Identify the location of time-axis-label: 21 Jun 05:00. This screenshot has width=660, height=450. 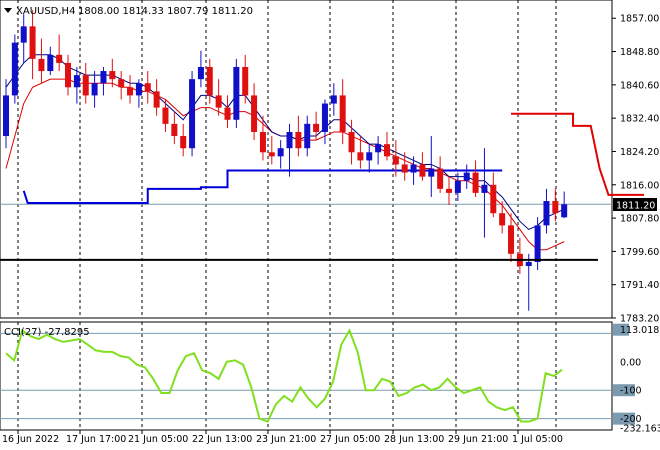
(158, 439).